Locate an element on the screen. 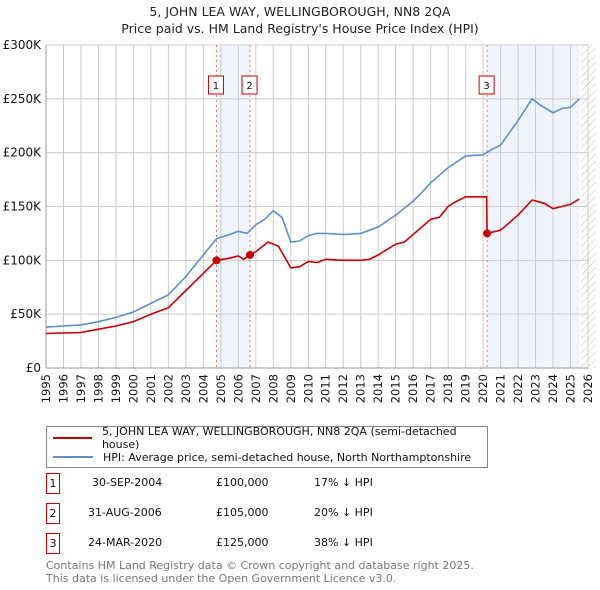 The image size is (600, 590). x-tick-label: 2024 is located at coordinates (553, 388).